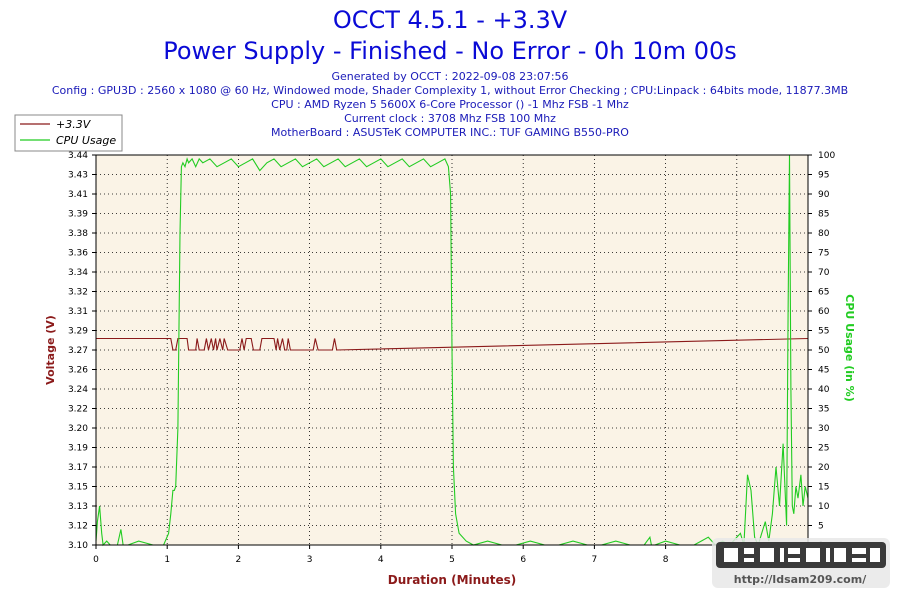  What do you see at coordinates (452, 580) in the screenshot?
I see `x-axis-label: Duration (Minutes)` at bounding box center [452, 580].